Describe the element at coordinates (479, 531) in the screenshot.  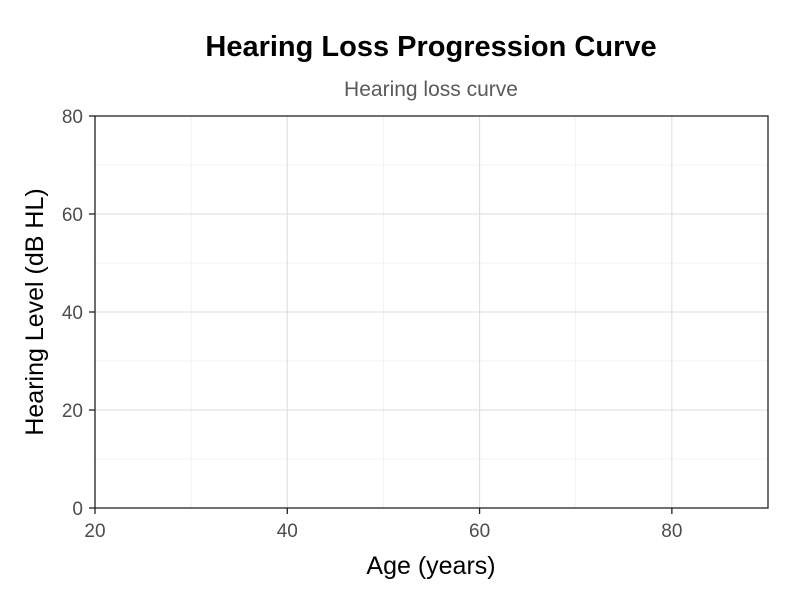
I see `x-tick-label: 60` at that location.